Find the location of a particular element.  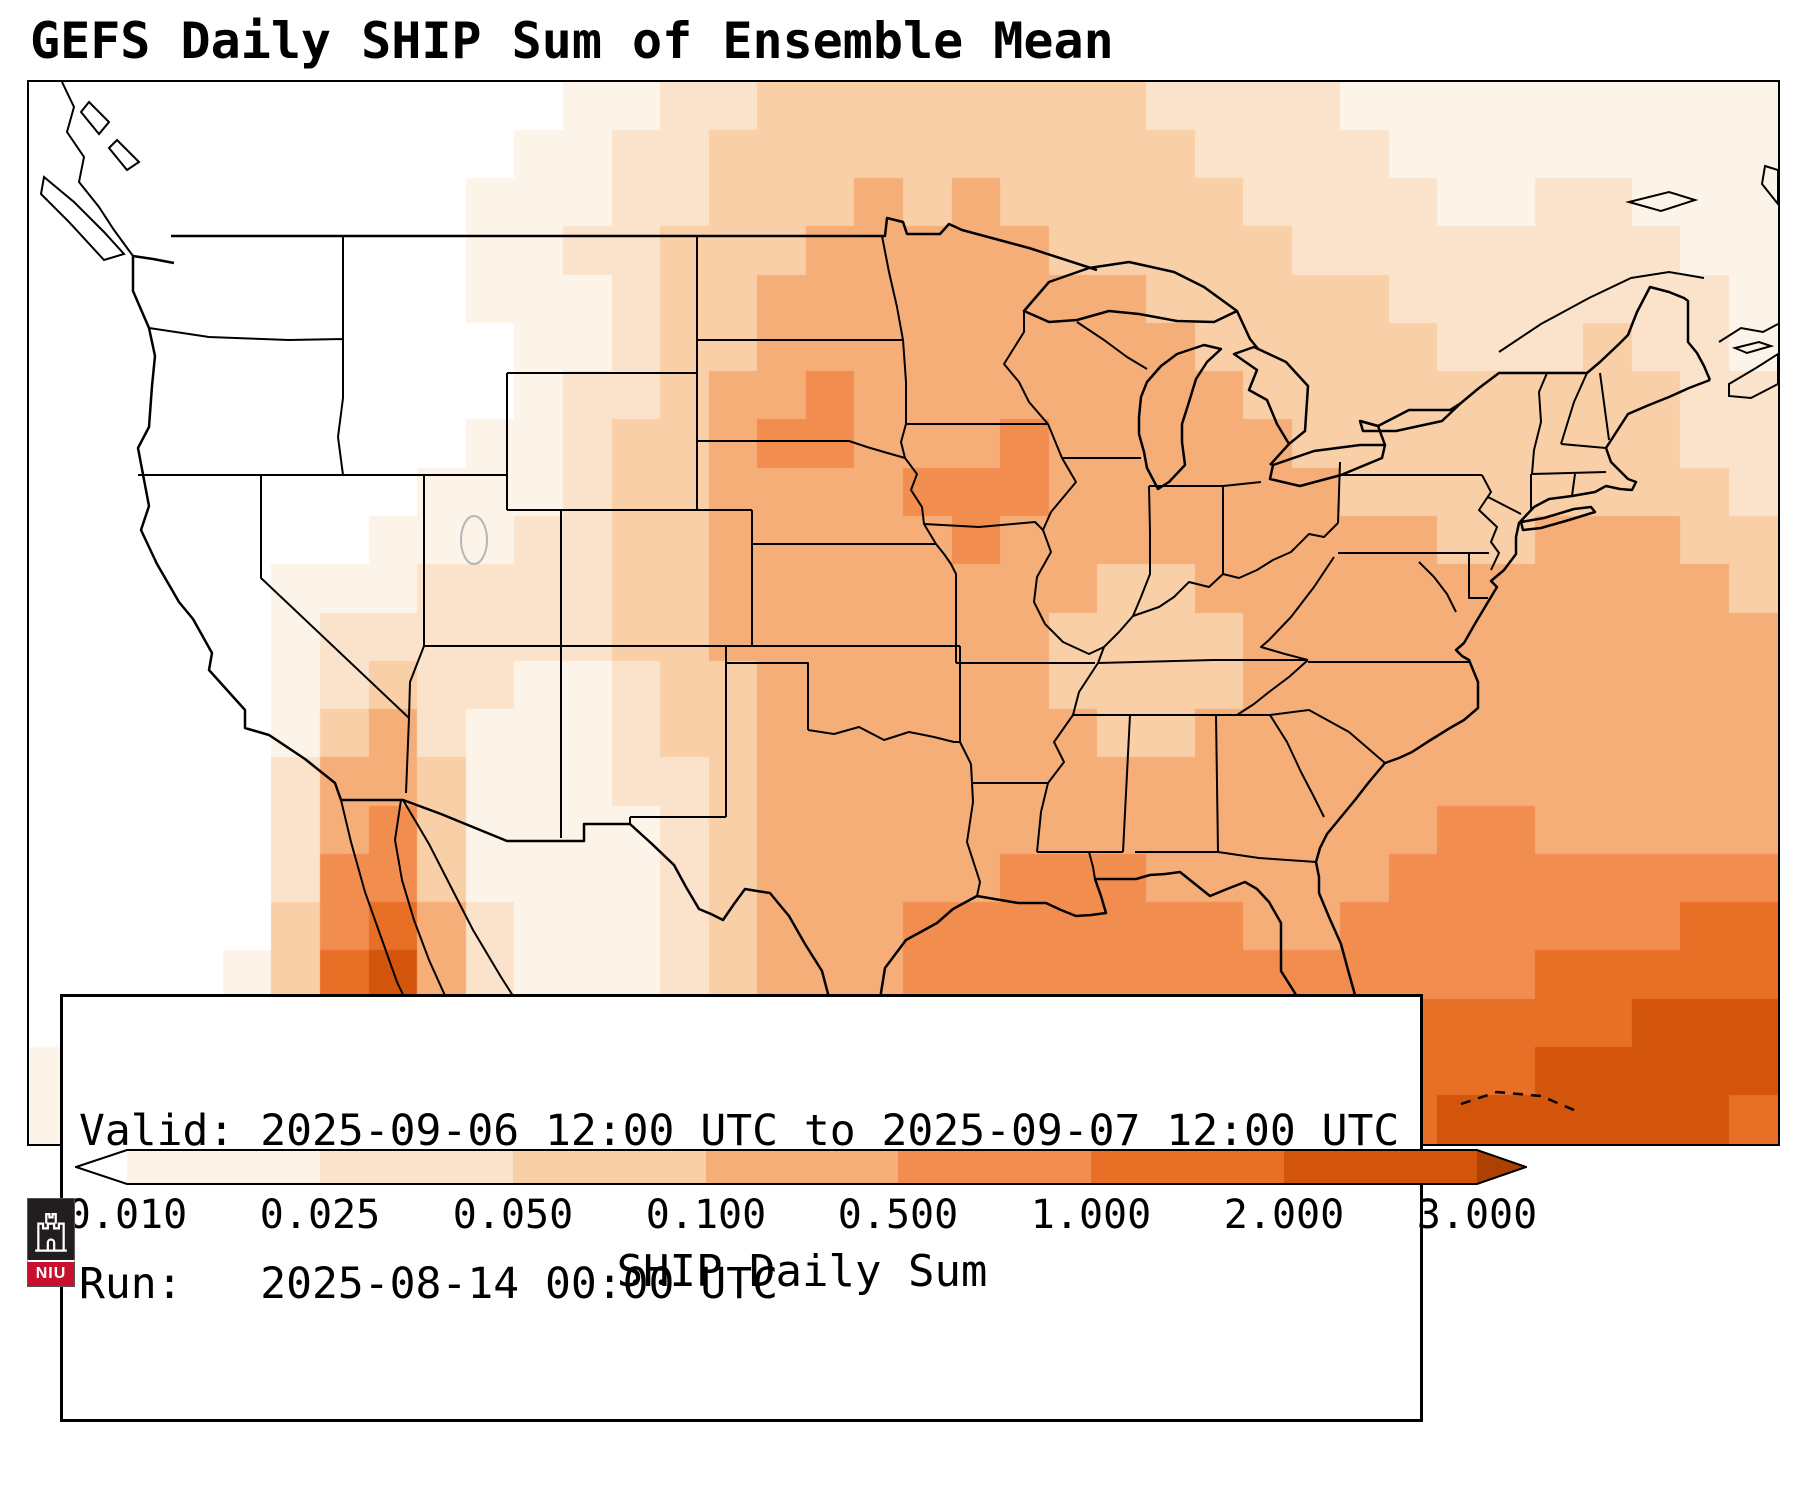

niu-castle-icon is located at coordinates (51, 1229).